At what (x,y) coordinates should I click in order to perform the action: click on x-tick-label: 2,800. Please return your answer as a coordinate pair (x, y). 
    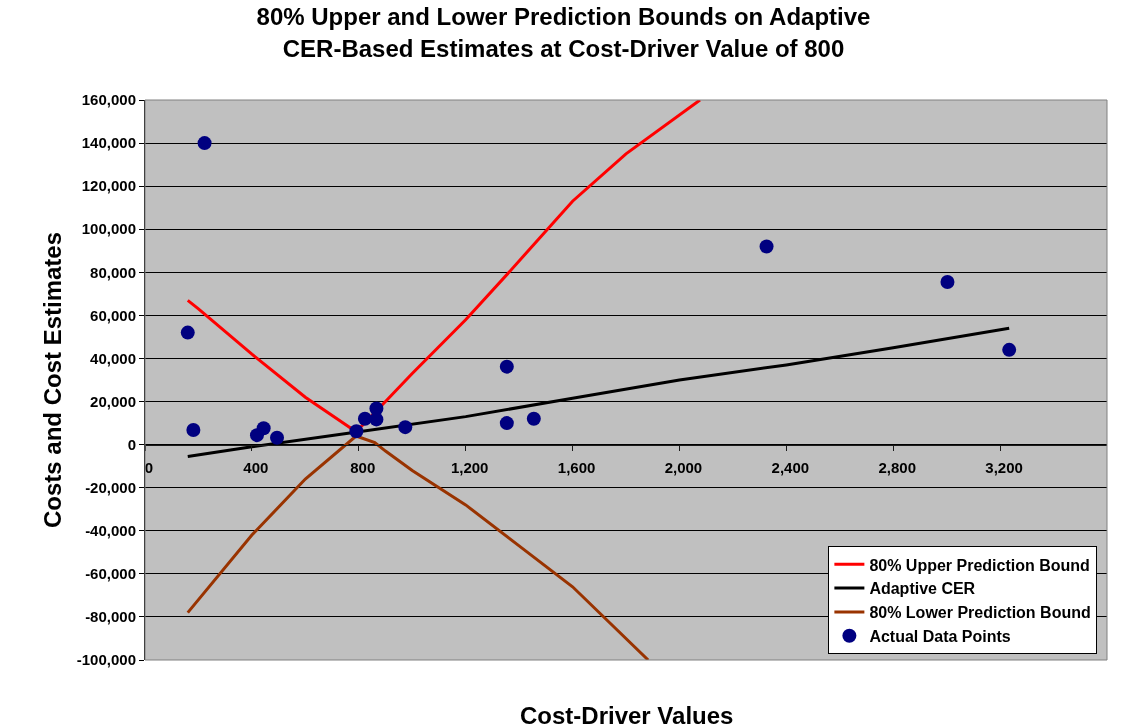
    Looking at the image, I should click on (897, 467).